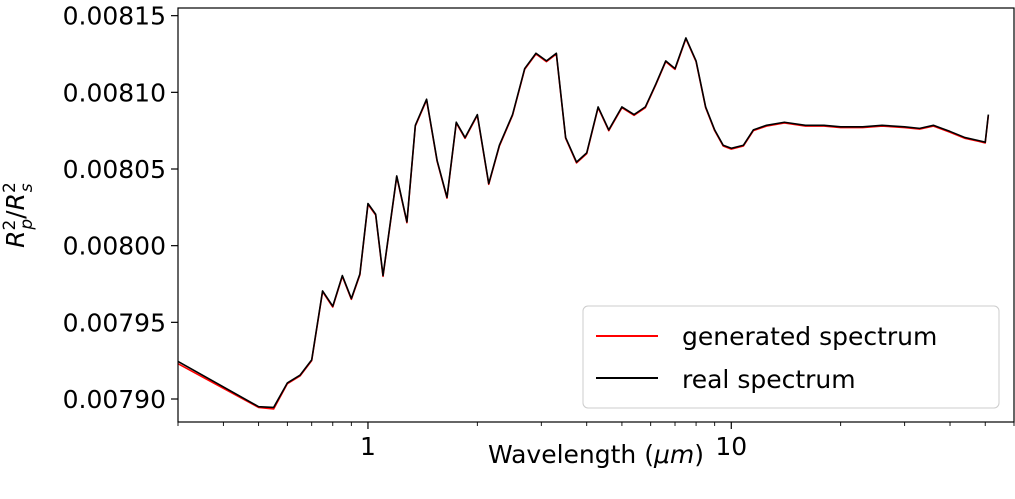 This screenshot has width=1015, height=499. I want to click on y-tick-label: 0.00815, so click(114, 16).